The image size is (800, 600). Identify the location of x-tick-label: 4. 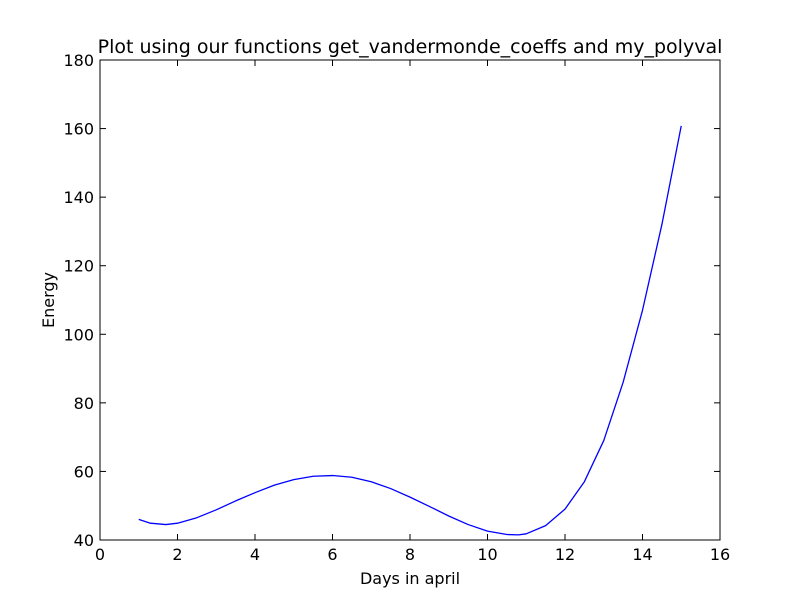
(255, 554).